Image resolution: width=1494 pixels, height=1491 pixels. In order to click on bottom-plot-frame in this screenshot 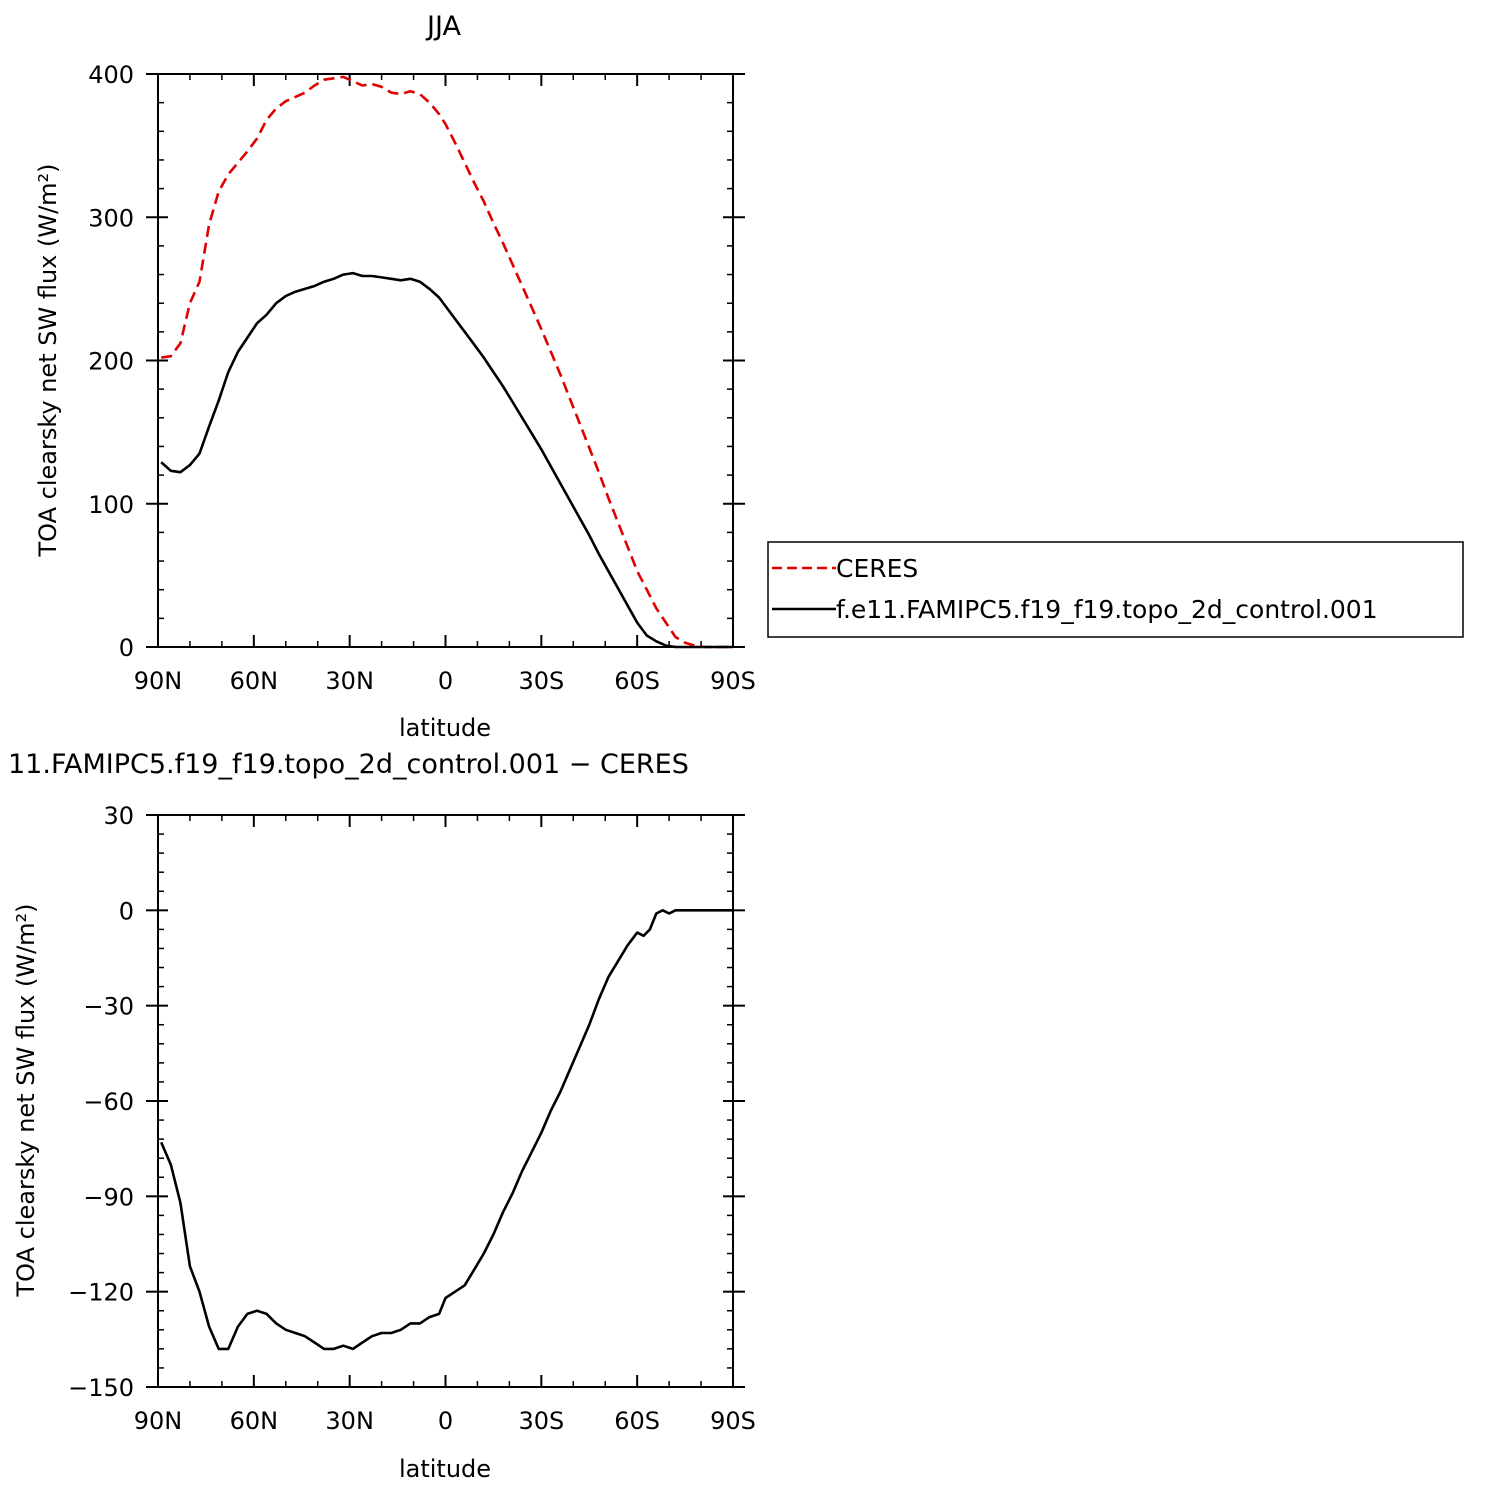, I will do `click(445, 1101)`.